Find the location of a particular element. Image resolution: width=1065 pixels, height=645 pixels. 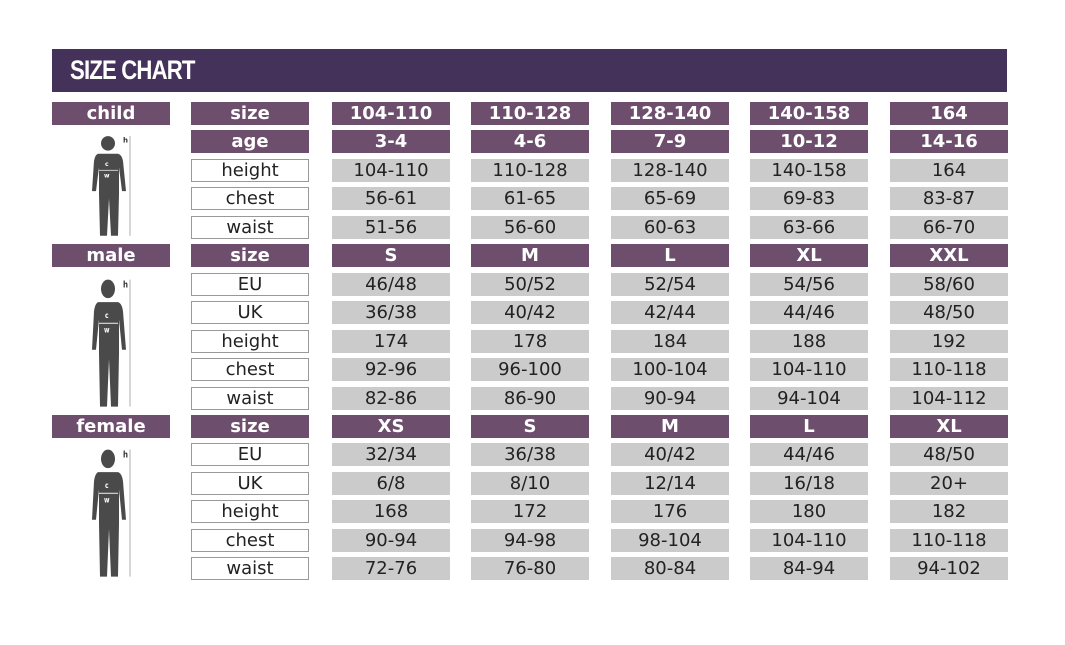

table-cell: 84-94 is located at coordinates (809, 569).